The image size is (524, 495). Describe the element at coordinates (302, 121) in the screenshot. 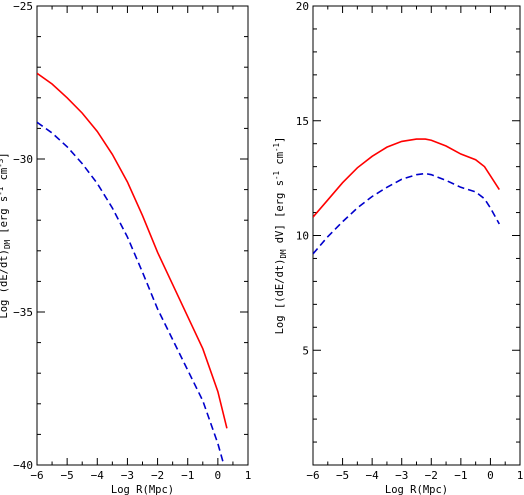

I see `y-tick-label: 15` at that location.